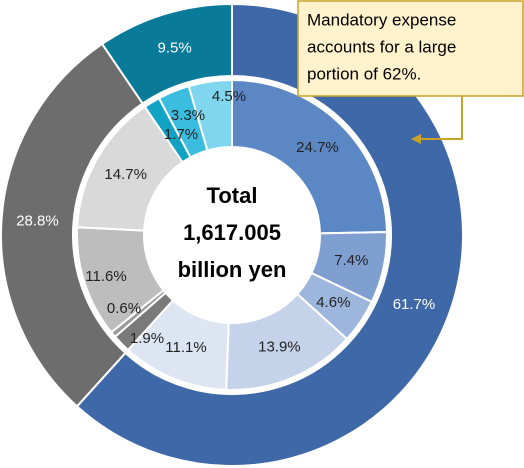 The width and height of the screenshot is (524, 468). Describe the element at coordinates (125, 174) in the screenshot. I see `data-label: 14.7%` at that location.